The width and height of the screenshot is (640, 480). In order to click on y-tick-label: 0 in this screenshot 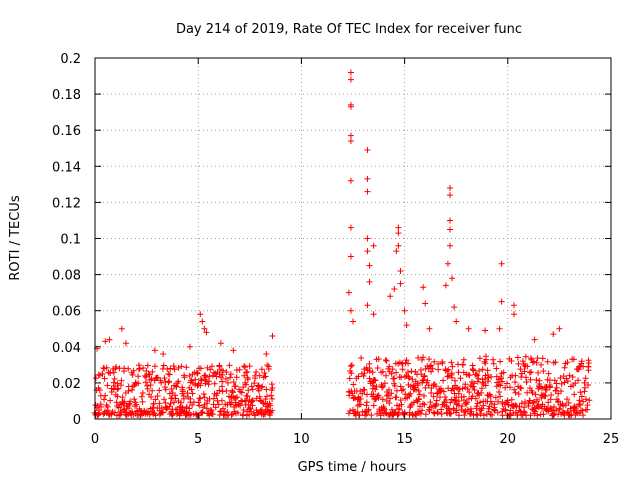, I will do `click(77, 420)`.